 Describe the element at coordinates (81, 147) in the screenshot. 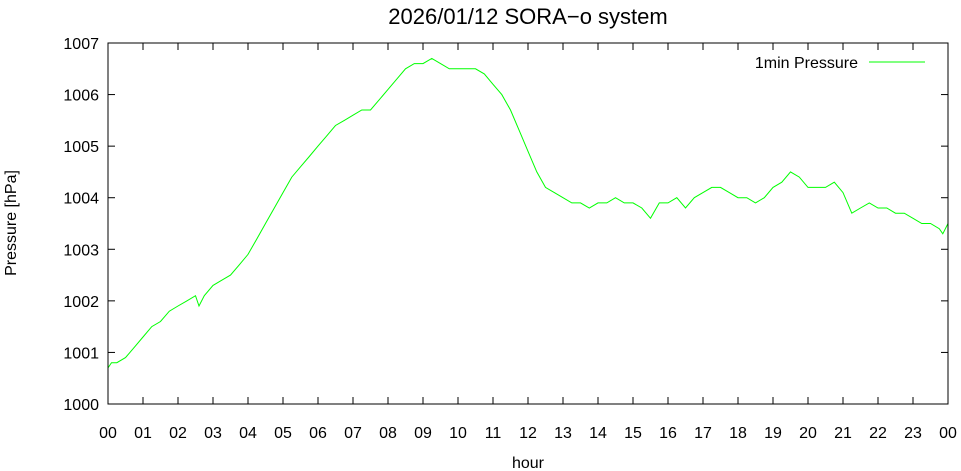

I see `y-tick-label: 1005` at that location.